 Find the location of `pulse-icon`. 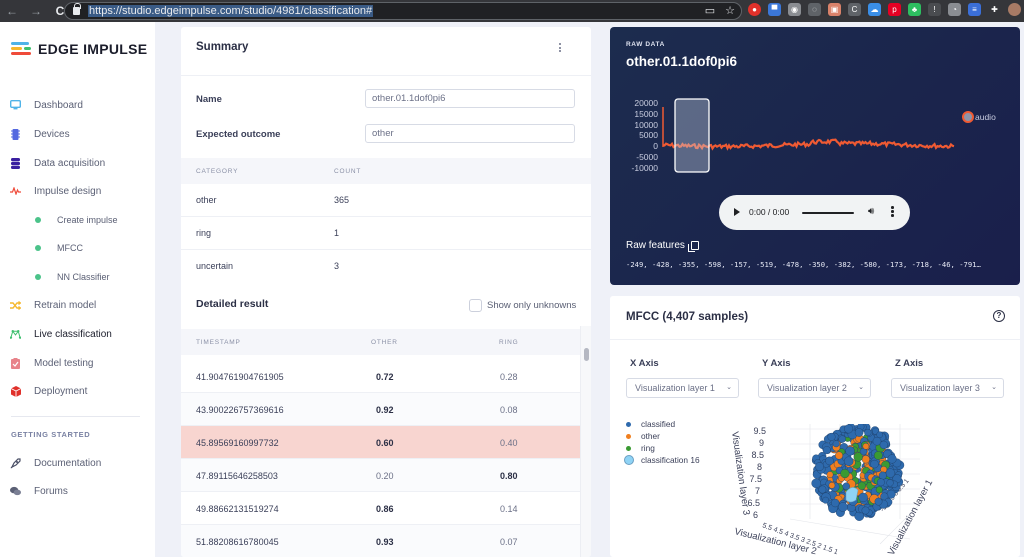

pulse-icon is located at coordinates (15, 191).